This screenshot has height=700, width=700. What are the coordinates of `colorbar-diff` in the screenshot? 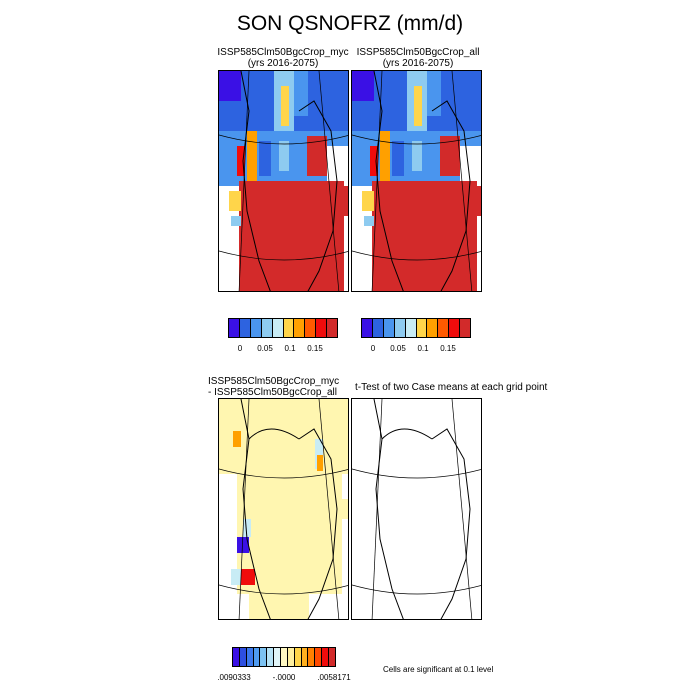 It's located at (284, 657).